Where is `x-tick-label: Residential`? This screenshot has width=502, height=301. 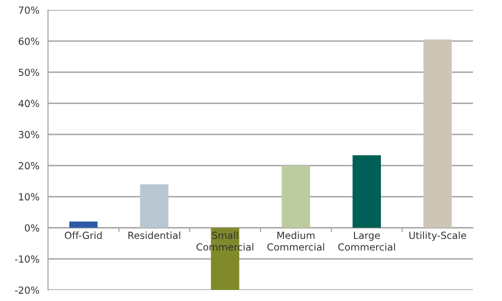
x-tick-label: Residential is located at coordinates (154, 236).